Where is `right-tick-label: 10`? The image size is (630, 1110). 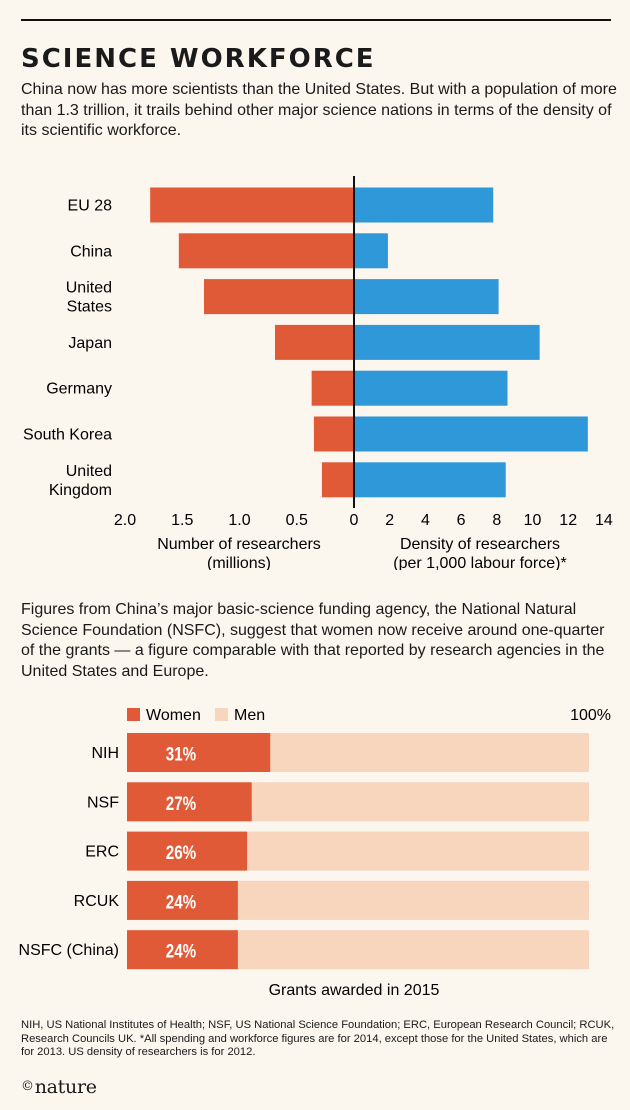
right-tick-label: 10 is located at coordinates (533, 520).